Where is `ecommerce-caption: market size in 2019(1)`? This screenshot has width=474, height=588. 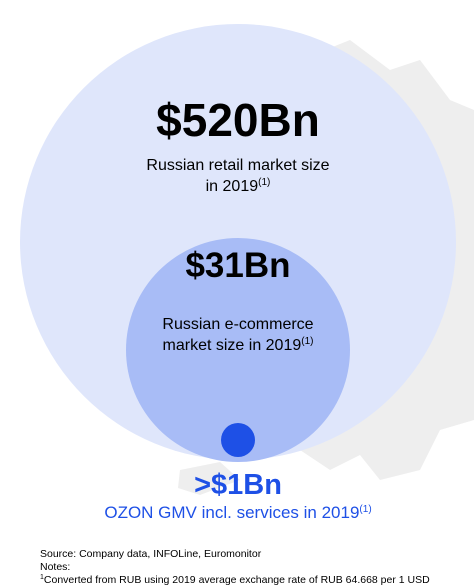 ecommerce-caption: market size in 2019(1) is located at coordinates (238, 345).